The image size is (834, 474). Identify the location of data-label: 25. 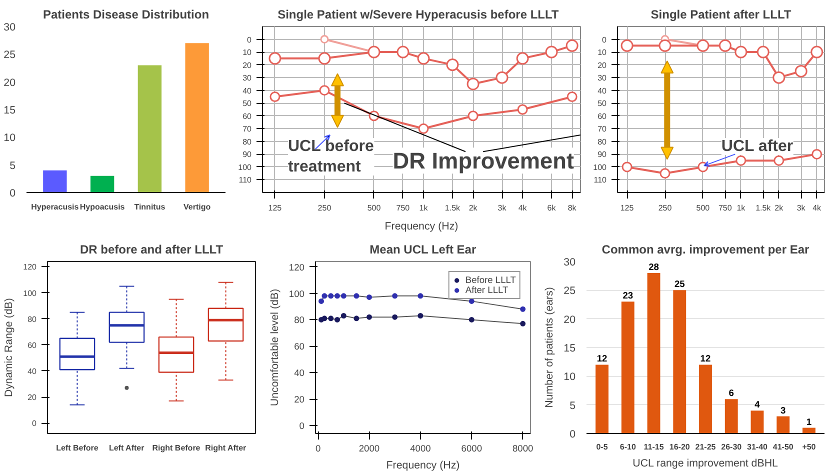
(679, 284).